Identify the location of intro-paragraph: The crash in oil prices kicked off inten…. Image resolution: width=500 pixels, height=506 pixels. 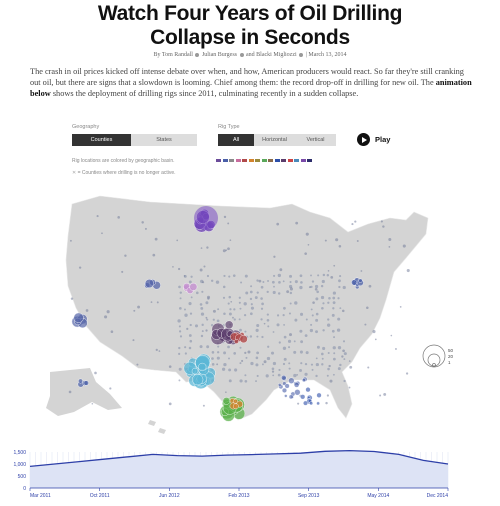
(253, 82).